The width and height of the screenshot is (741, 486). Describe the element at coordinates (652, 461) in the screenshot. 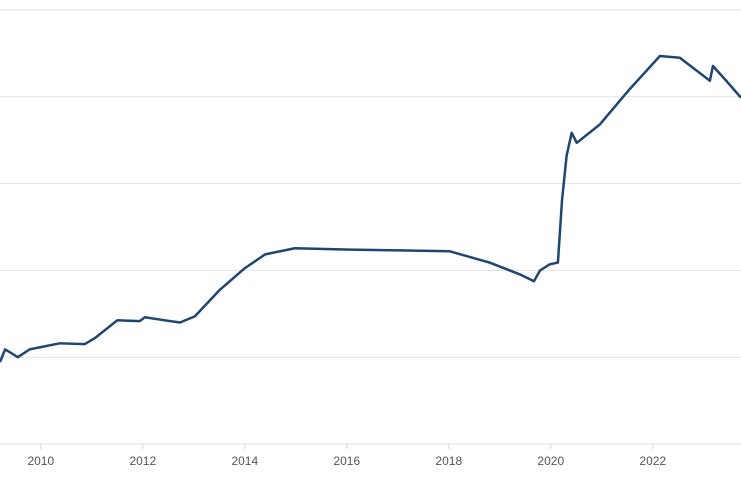

I see `x-tick-label: 2022` at that location.